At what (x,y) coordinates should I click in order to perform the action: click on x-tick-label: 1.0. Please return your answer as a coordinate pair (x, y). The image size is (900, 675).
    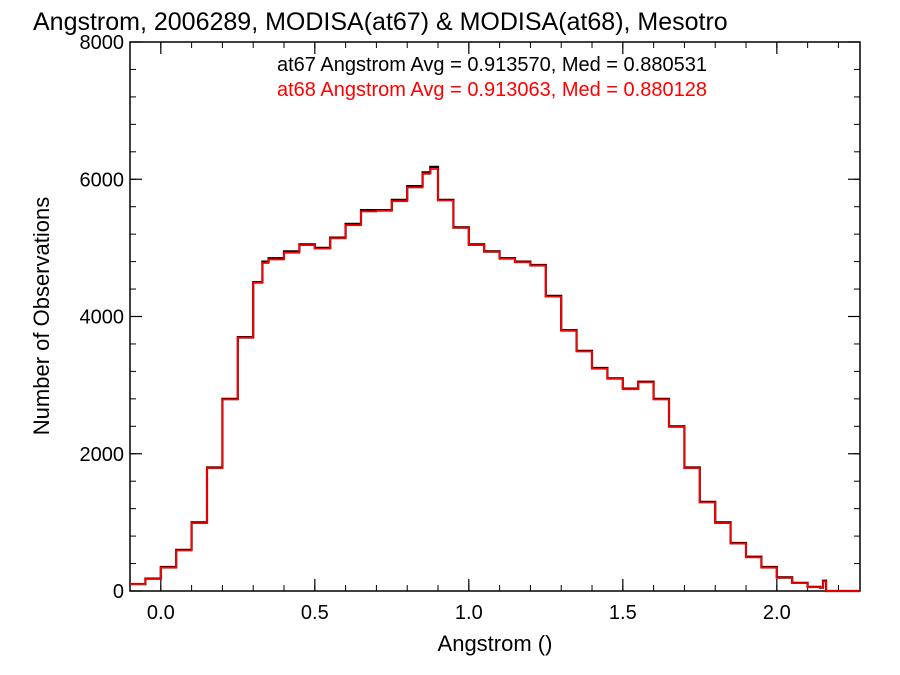
    Looking at the image, I should click on (469, 613).